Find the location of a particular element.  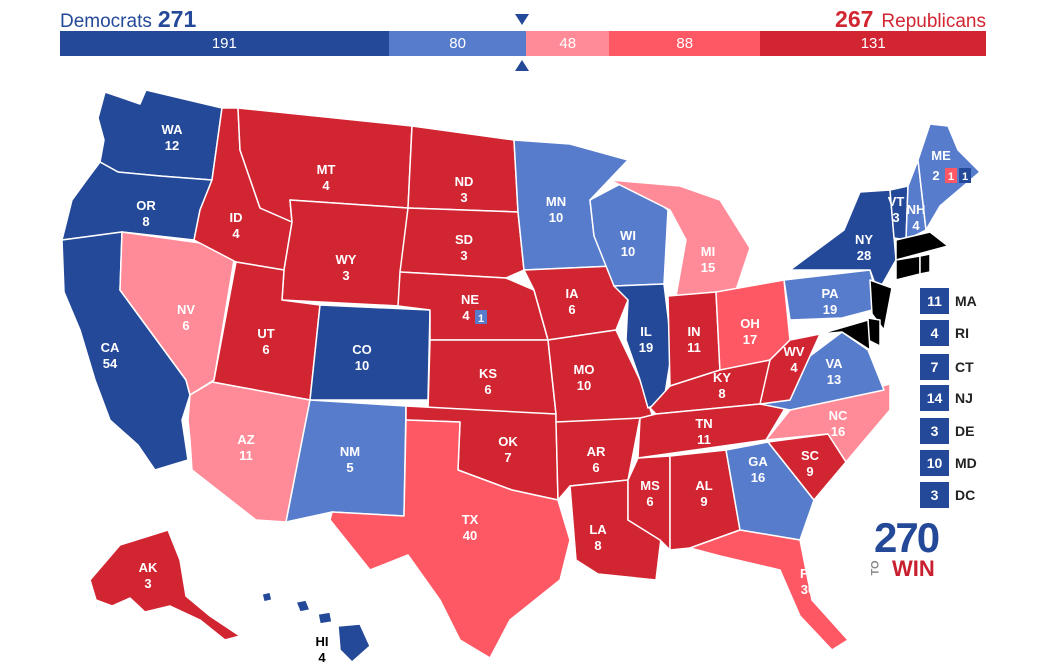

bar-segment-safe-rep: 131 is located at coordinates (873, 43).